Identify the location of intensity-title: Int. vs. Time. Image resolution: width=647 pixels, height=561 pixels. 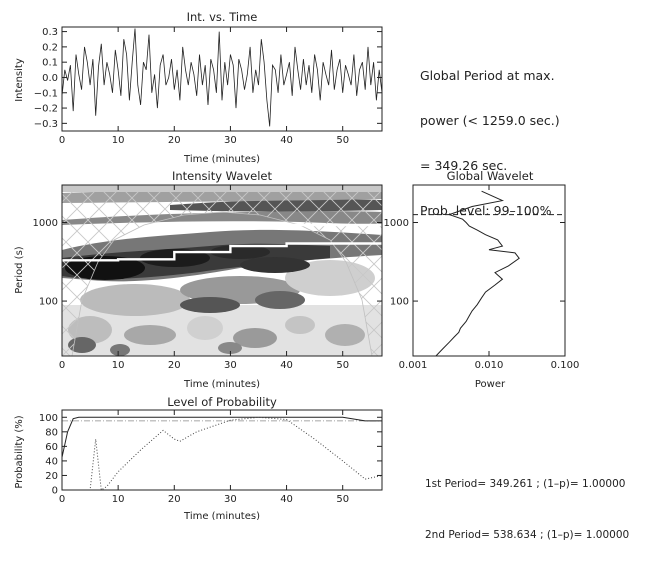
(222, 17).